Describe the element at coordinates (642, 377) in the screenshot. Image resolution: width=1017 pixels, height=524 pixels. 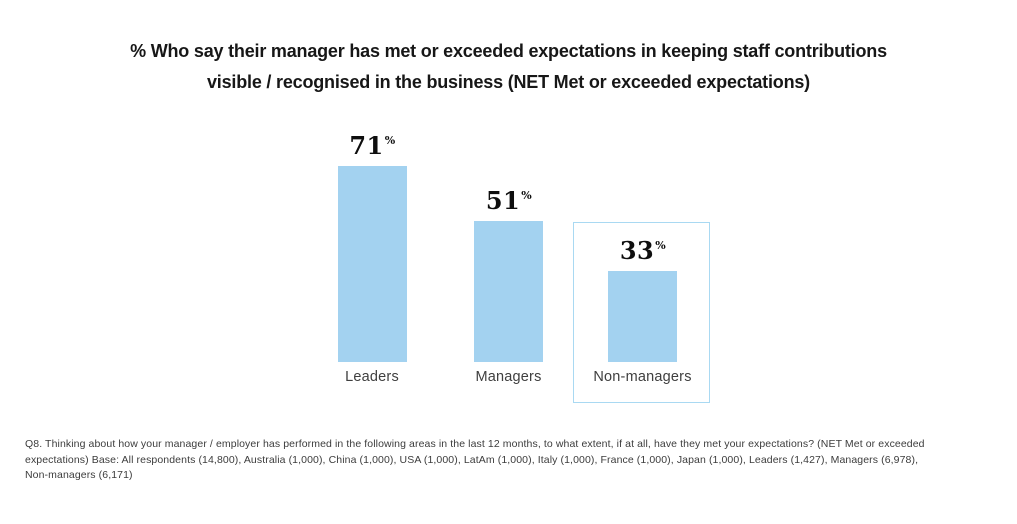
I see `category-label-non-managers: Non-managers` at that location.